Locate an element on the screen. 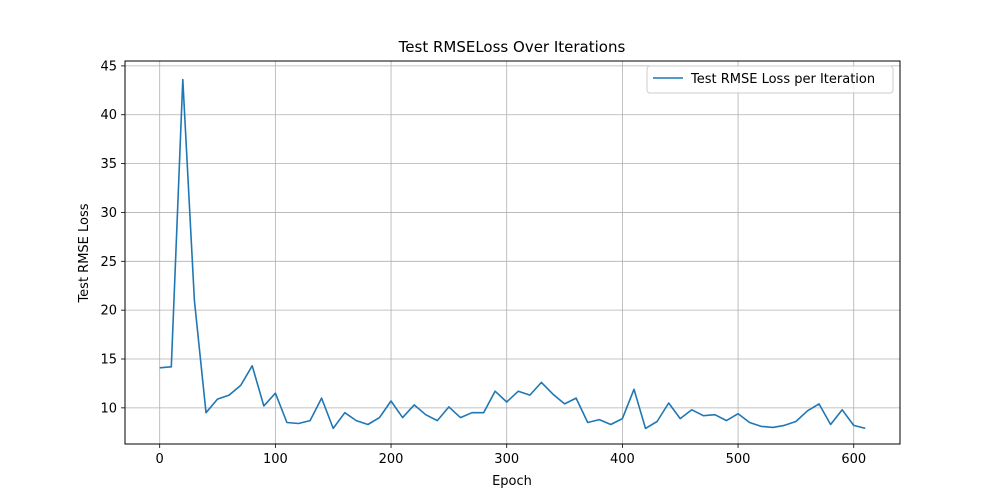  legend-label: Test RMSE Loss per Iteration is located at coordinates (782, 79).